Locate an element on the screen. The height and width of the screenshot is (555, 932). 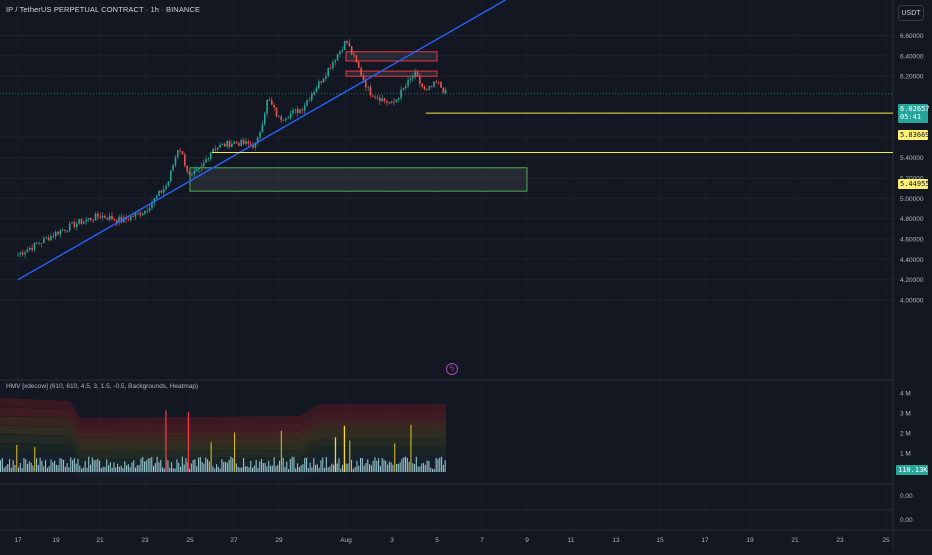
price-tick-label: 6.40000 is located at coordinates (912, 56).